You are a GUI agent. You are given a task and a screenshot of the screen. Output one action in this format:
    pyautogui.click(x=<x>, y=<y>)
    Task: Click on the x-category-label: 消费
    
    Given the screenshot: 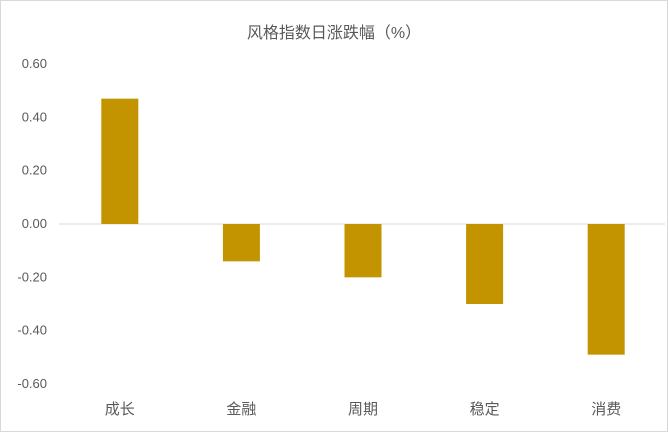 What is the action you would take?
    pyautogui.click(x=606, y=409)
    